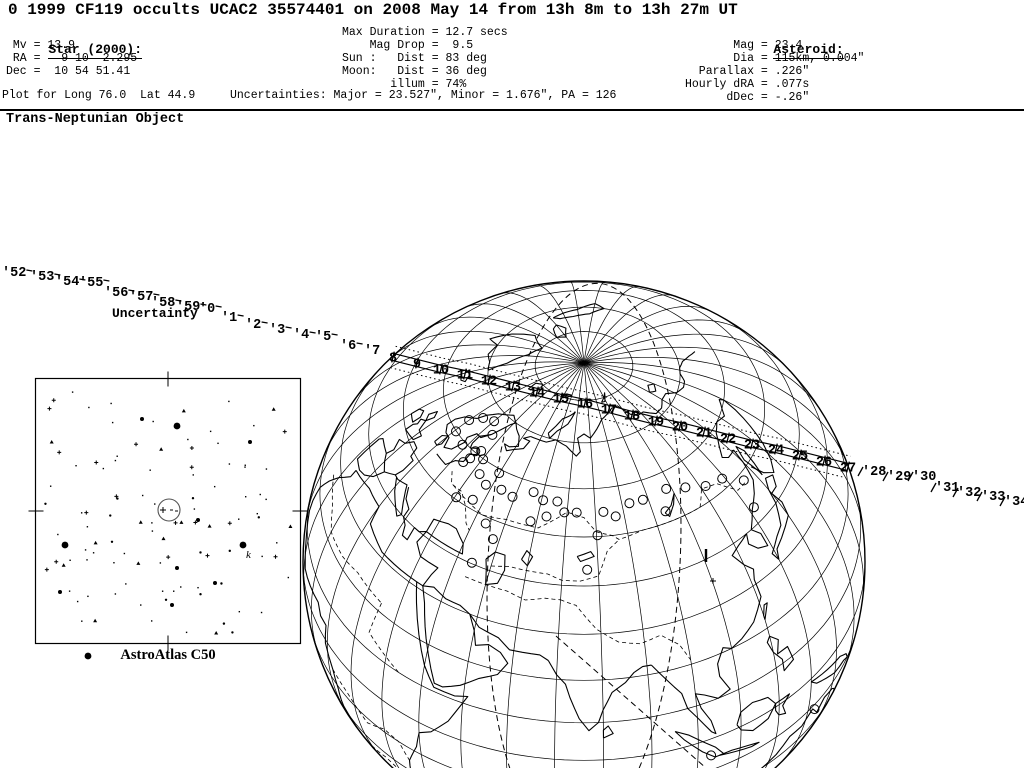  Describe the element at coordinates (393, 359) in the screenshot. I see `path-time-label: 8` at that location.